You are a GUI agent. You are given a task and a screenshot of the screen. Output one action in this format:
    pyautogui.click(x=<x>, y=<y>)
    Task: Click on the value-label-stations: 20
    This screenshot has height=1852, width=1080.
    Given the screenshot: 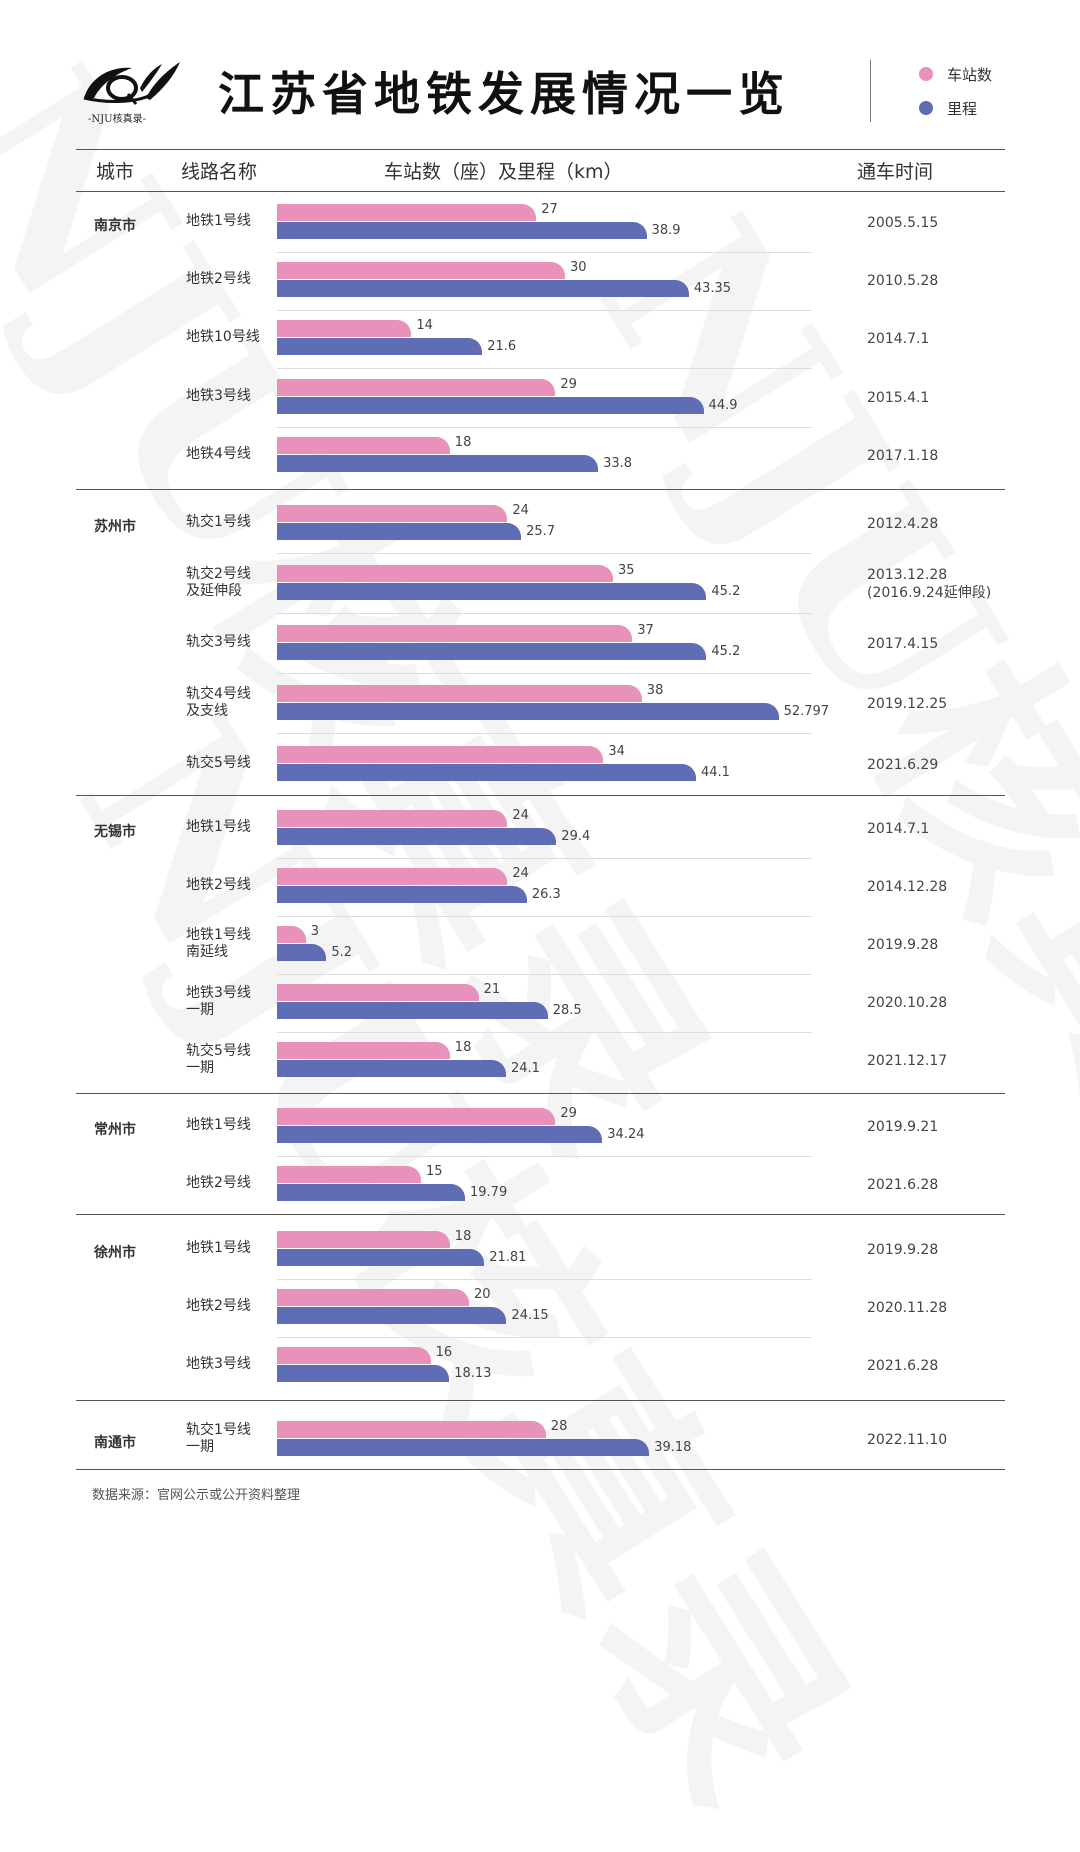 What is the action you would take?
    pyautogui.click(x=482, y=1294)
    